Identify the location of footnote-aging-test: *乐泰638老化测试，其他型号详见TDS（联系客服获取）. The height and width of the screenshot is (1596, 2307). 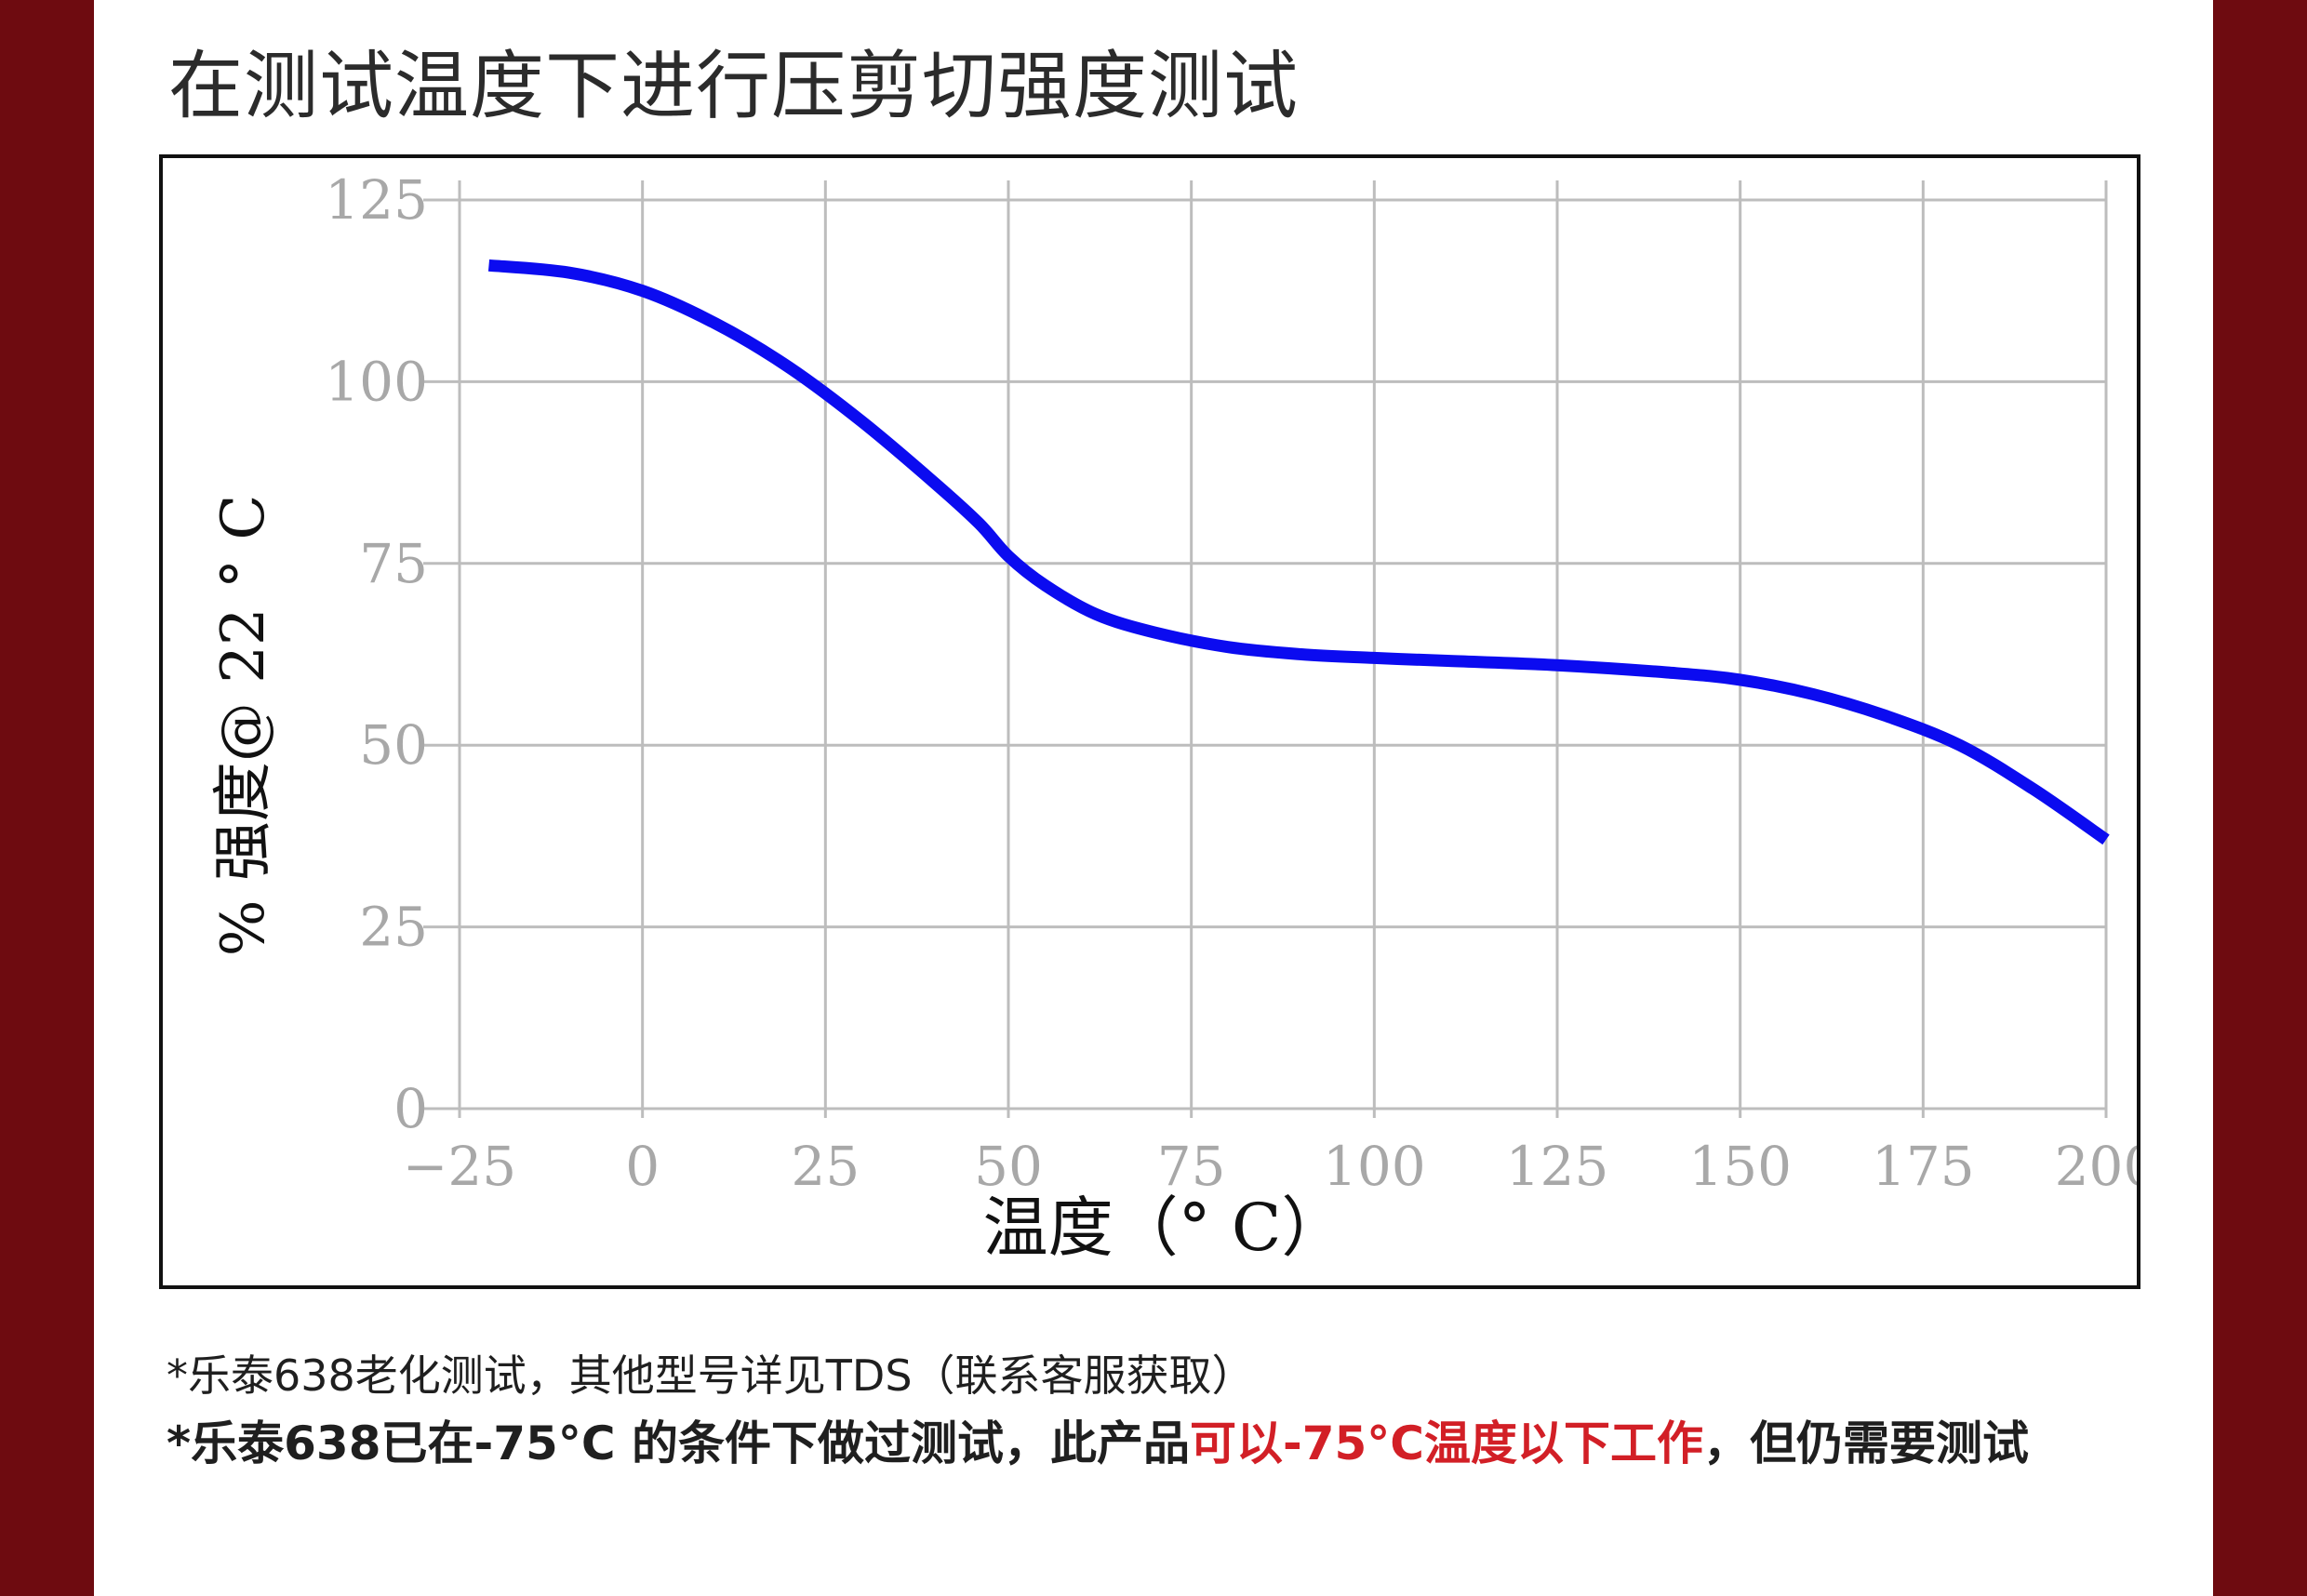
(711, 1376).